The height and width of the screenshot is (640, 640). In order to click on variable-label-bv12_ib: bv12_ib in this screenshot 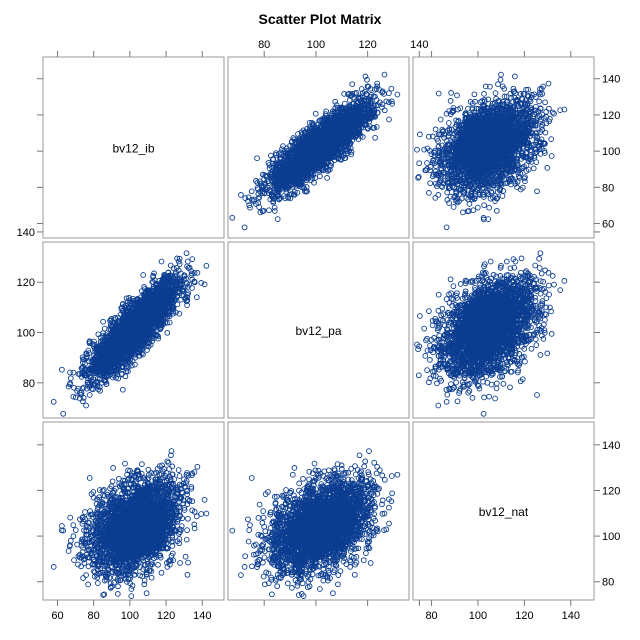, I will do `click(133, 149)`.